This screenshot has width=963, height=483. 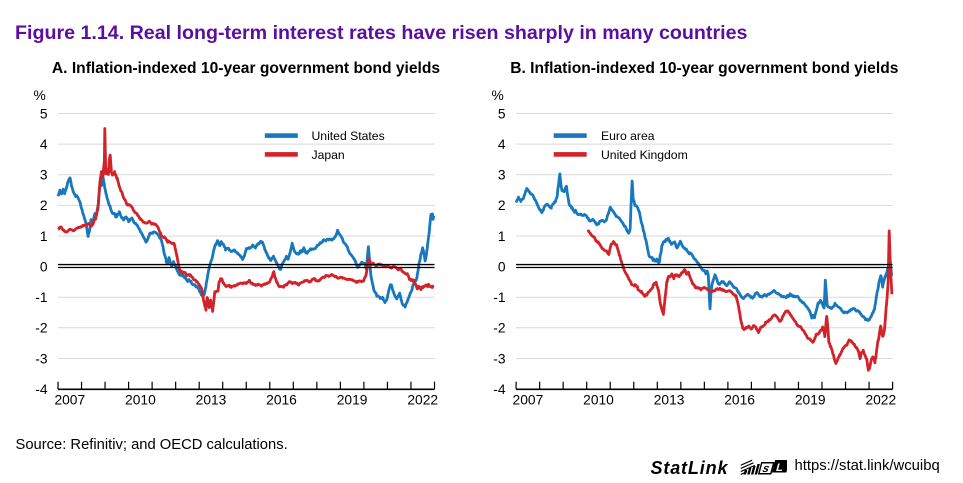 I want to click on svg-text: L, so click(x=779, y=468).